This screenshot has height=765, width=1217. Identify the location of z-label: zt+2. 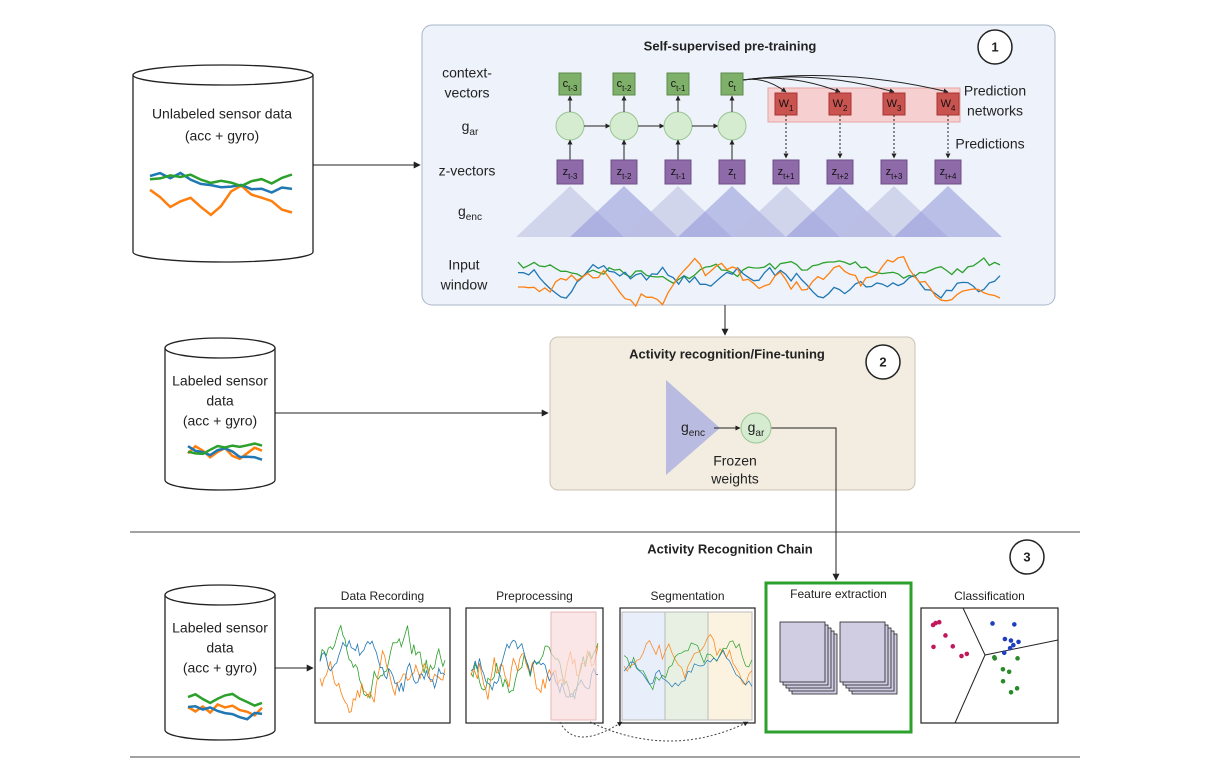
(840, 173).